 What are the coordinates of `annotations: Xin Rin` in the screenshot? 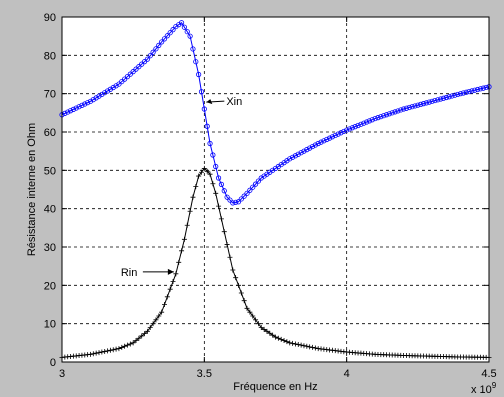 It's located at (181, 187).